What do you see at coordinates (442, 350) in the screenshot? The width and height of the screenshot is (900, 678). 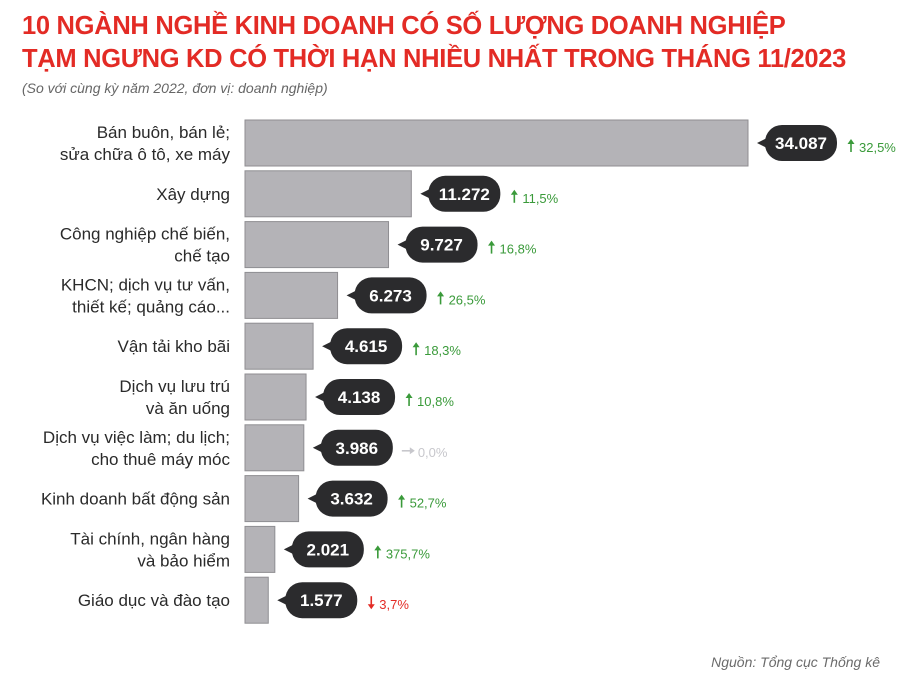 I see `change-label: 18,3%` at bounding box center [442, 350].